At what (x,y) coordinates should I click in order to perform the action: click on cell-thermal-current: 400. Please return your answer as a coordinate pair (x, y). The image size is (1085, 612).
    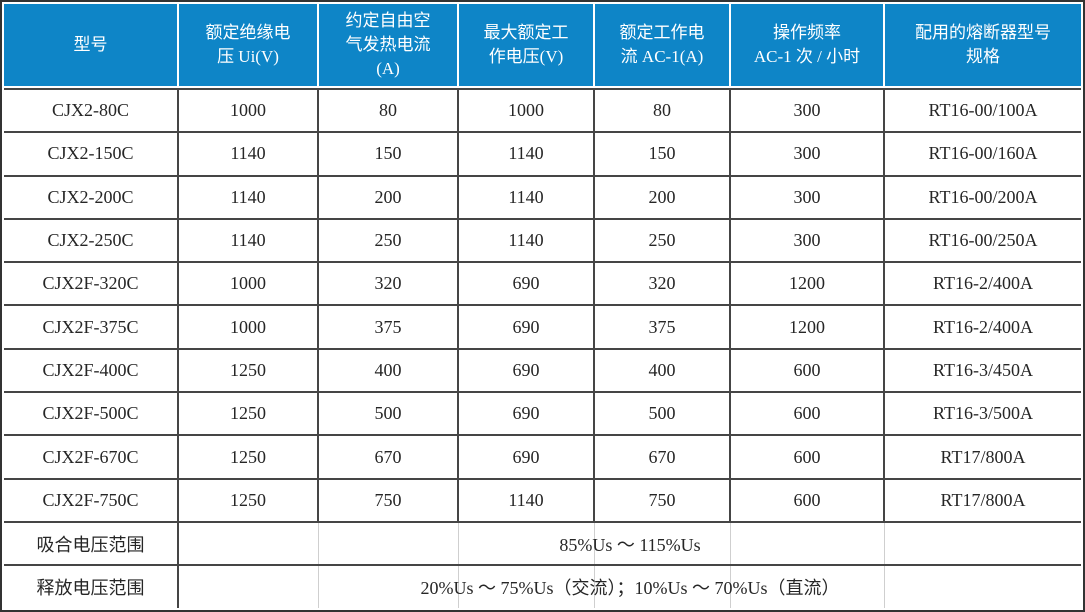
    Looking at the image, I should click on (388, 370).